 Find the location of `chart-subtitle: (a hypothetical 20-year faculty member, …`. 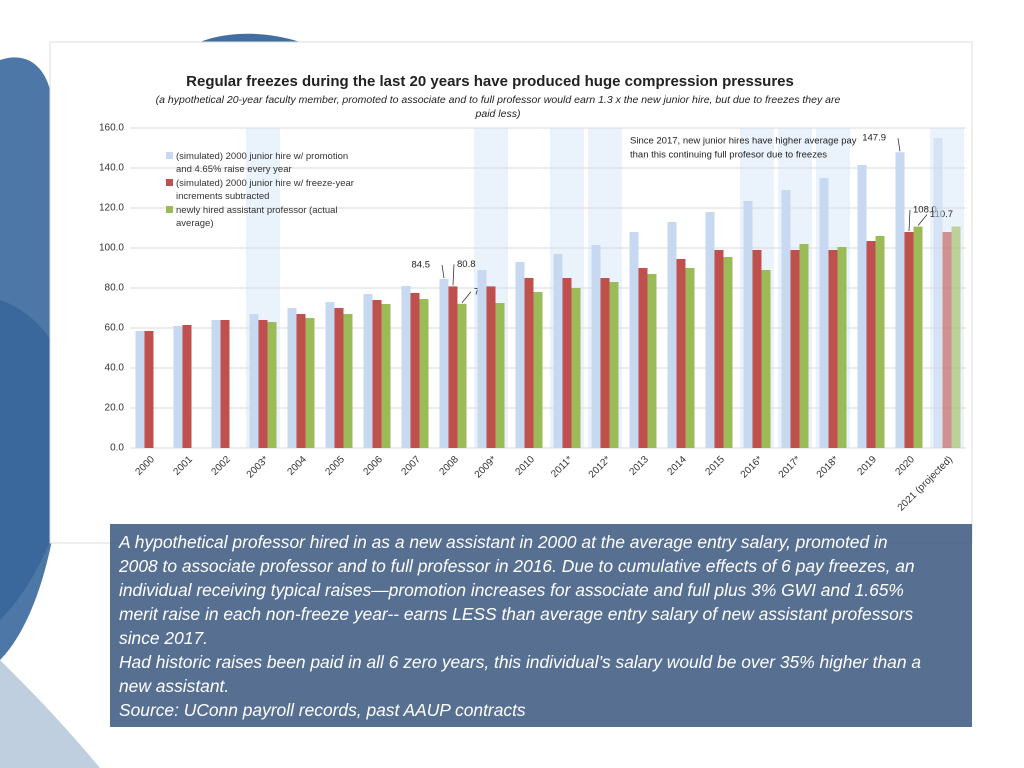

chart-subtitle: (a hypothetical 20-year faculty member, … is located at coordinates (498, 100).